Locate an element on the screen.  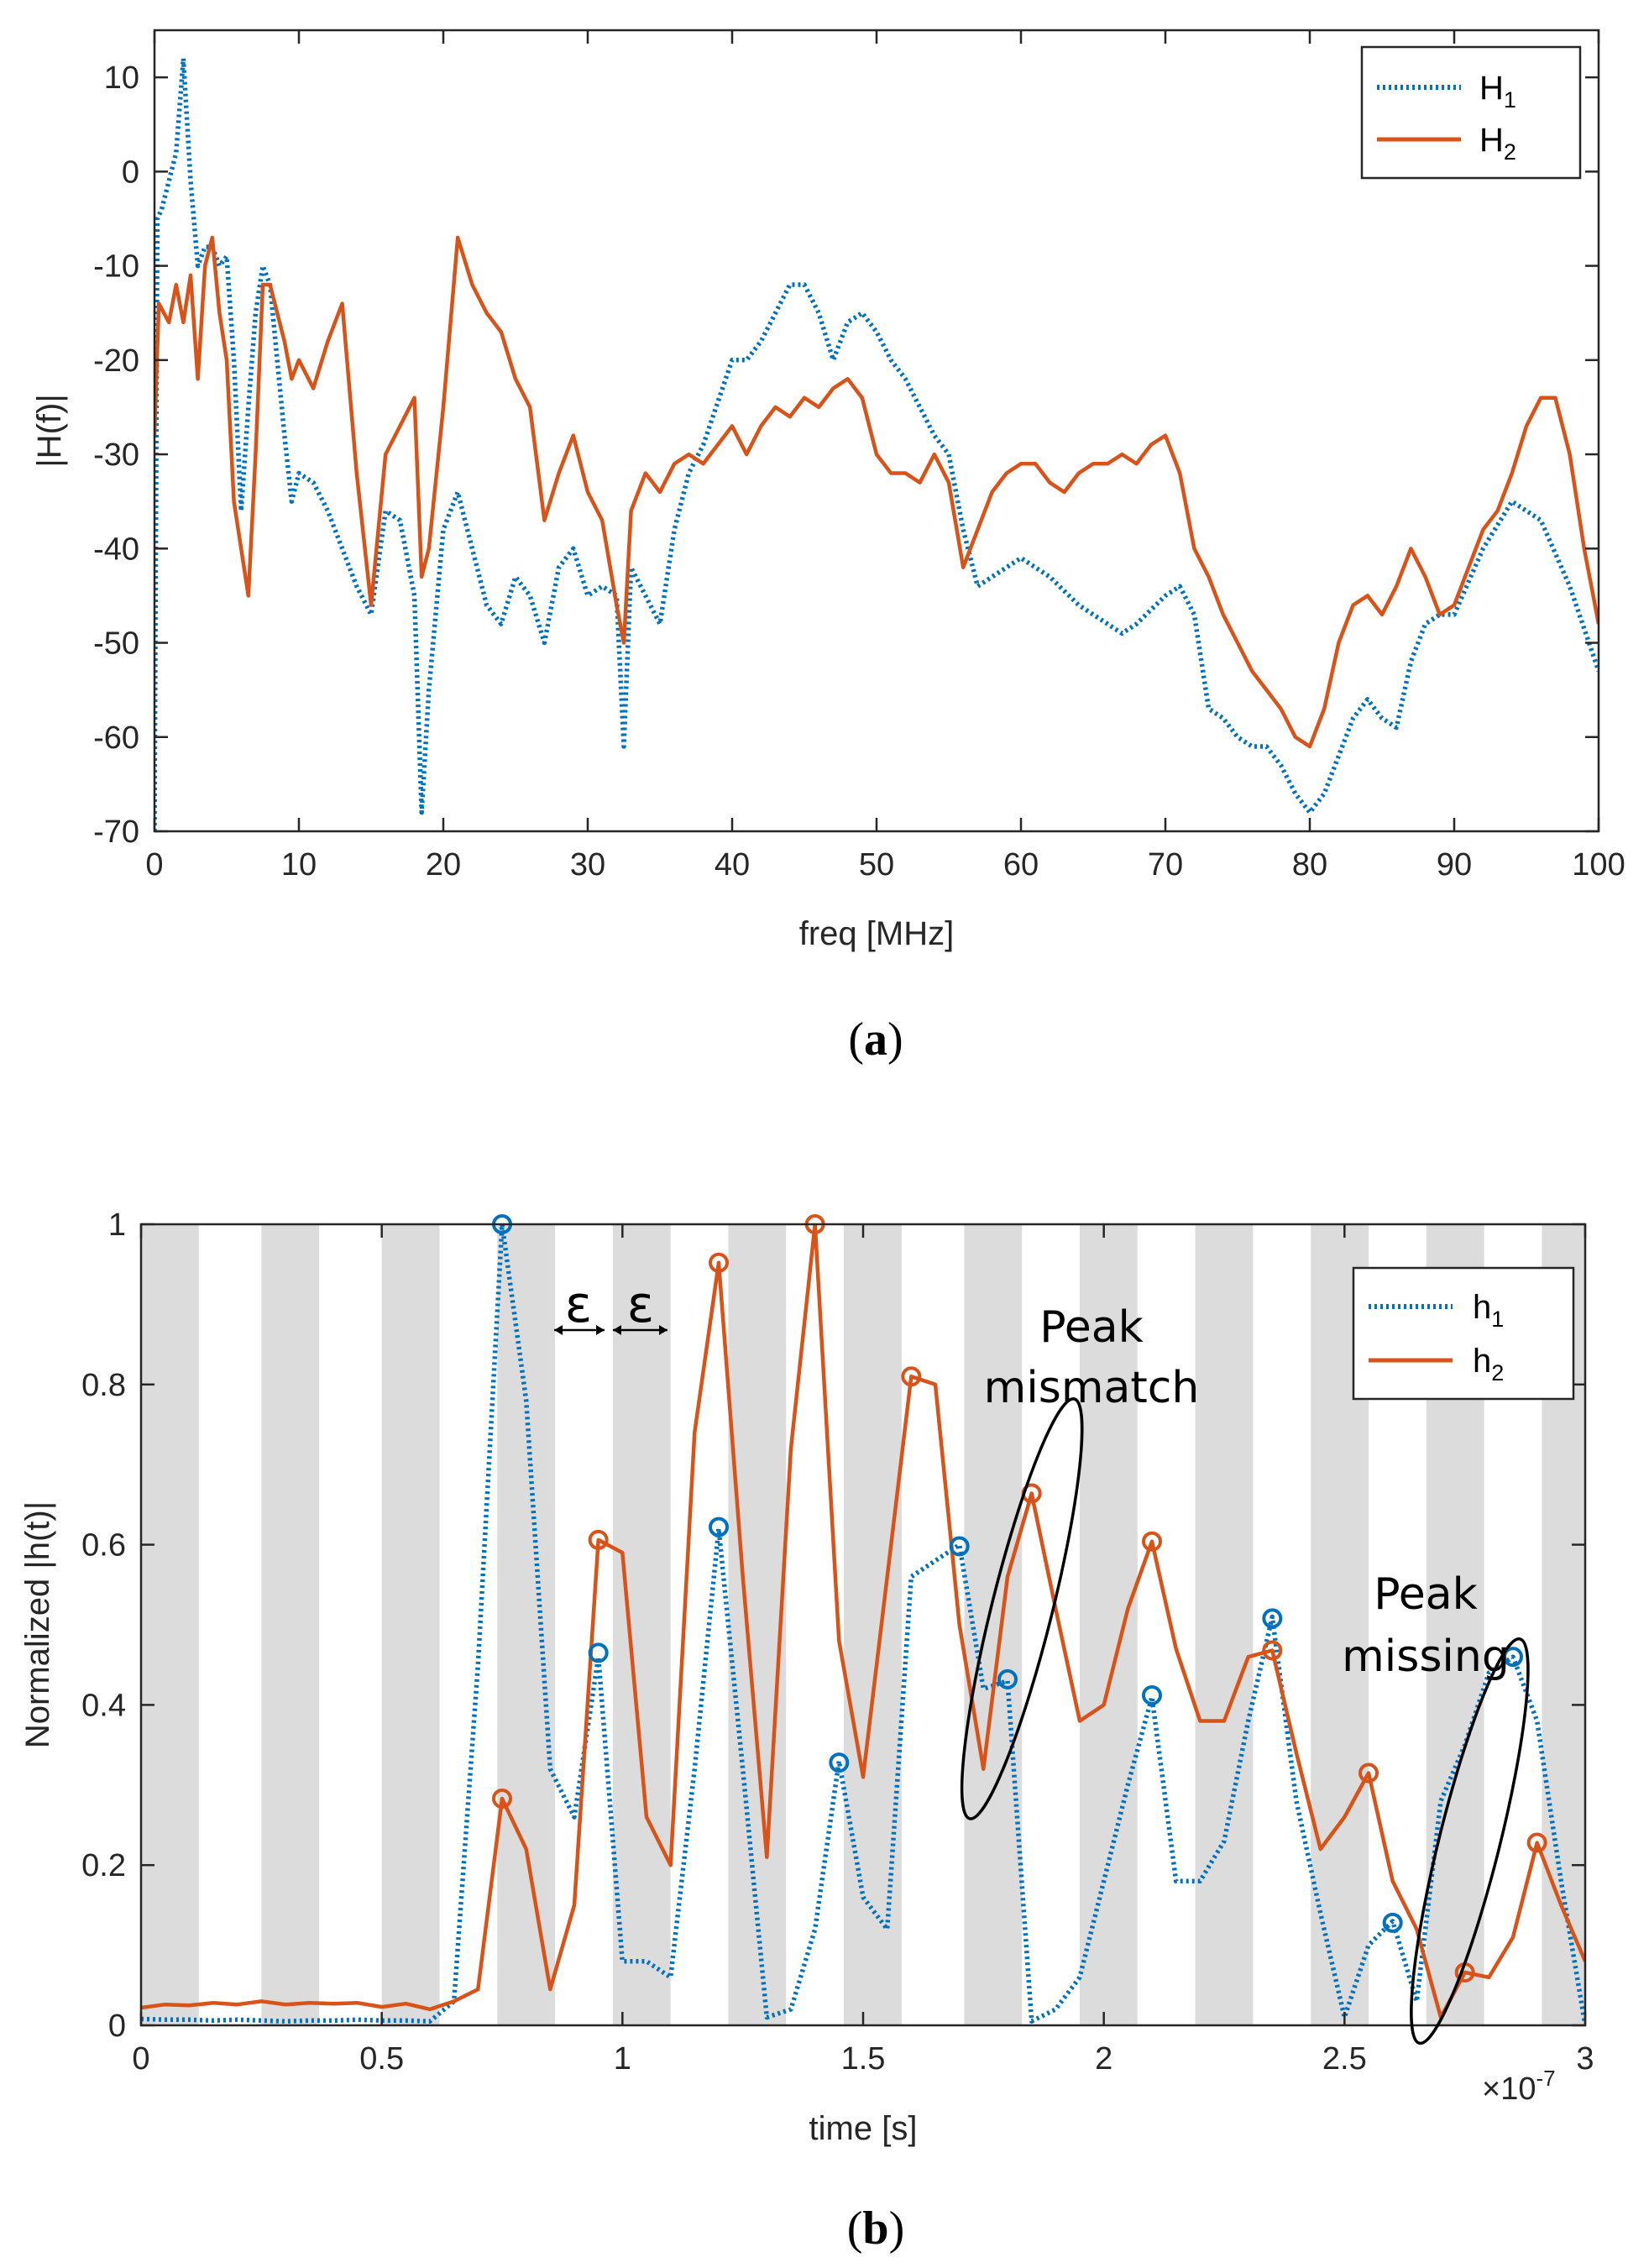
legend-h2-sub: 2 is located at coordinates (1510, 152).